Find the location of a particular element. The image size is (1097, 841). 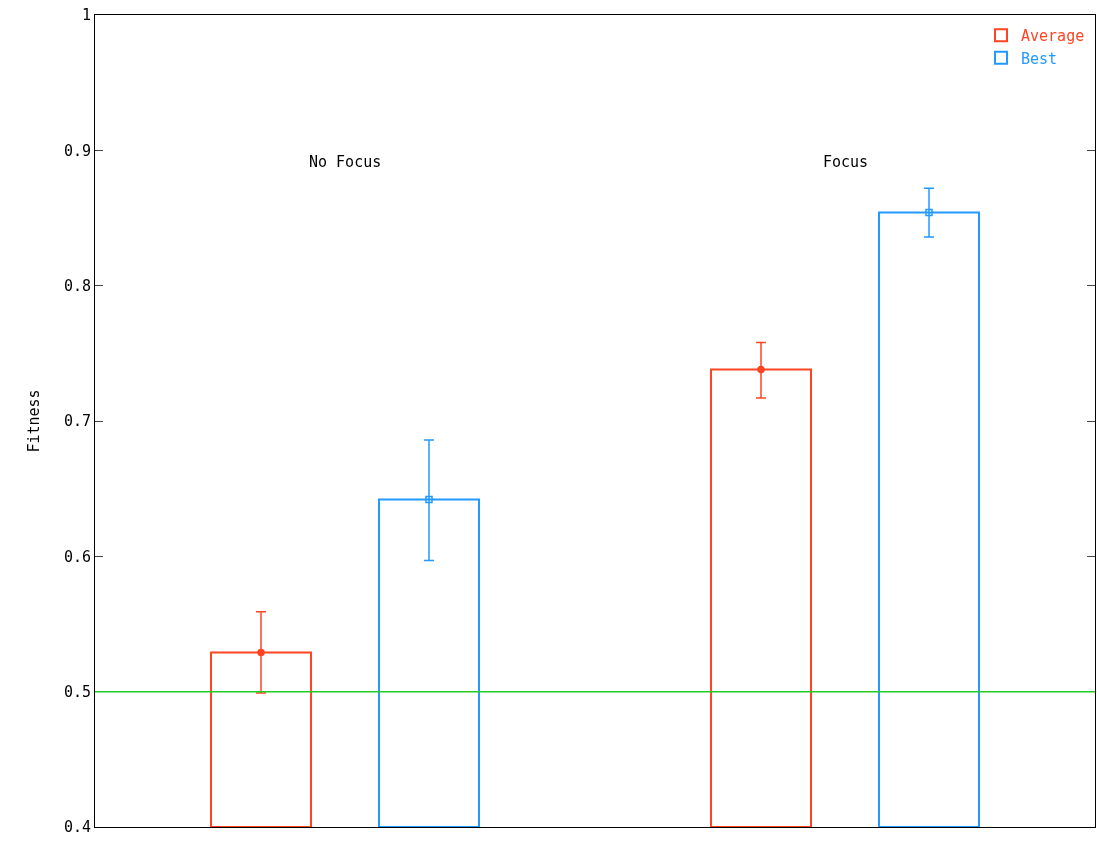

y-tick-label: 0.8 is located at coordinates (77, 285).